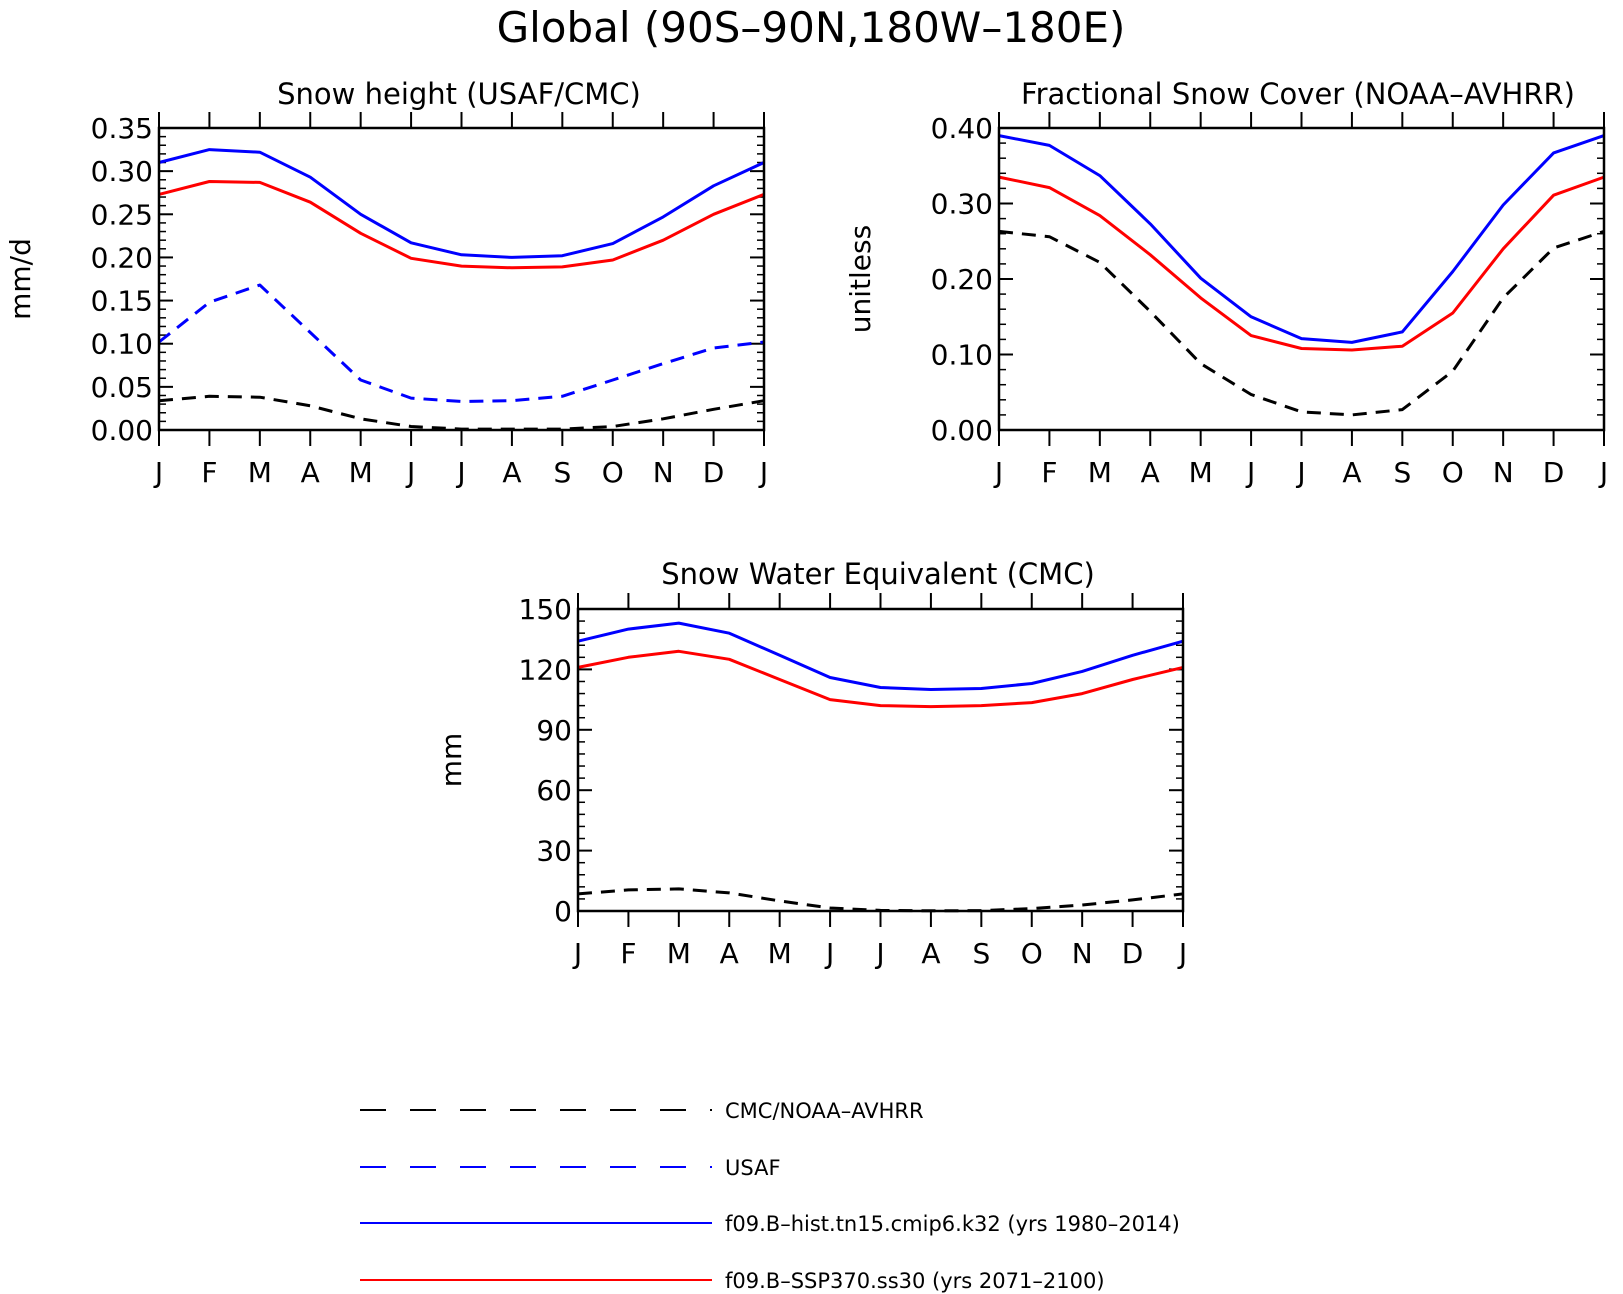 This screenshot has height=1294, width=1623. I want to click on y-tick-label: 90, so click(554, 730).